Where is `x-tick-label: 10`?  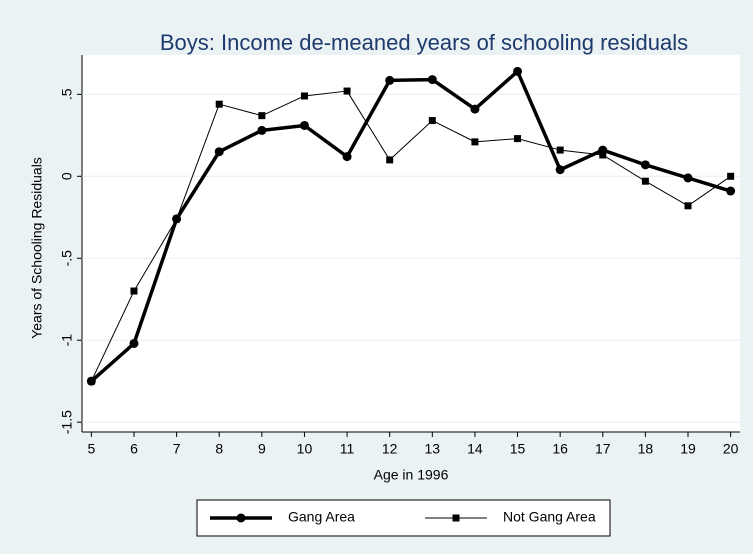 x-tick-label: 10 is located at coordinates (305, 449).